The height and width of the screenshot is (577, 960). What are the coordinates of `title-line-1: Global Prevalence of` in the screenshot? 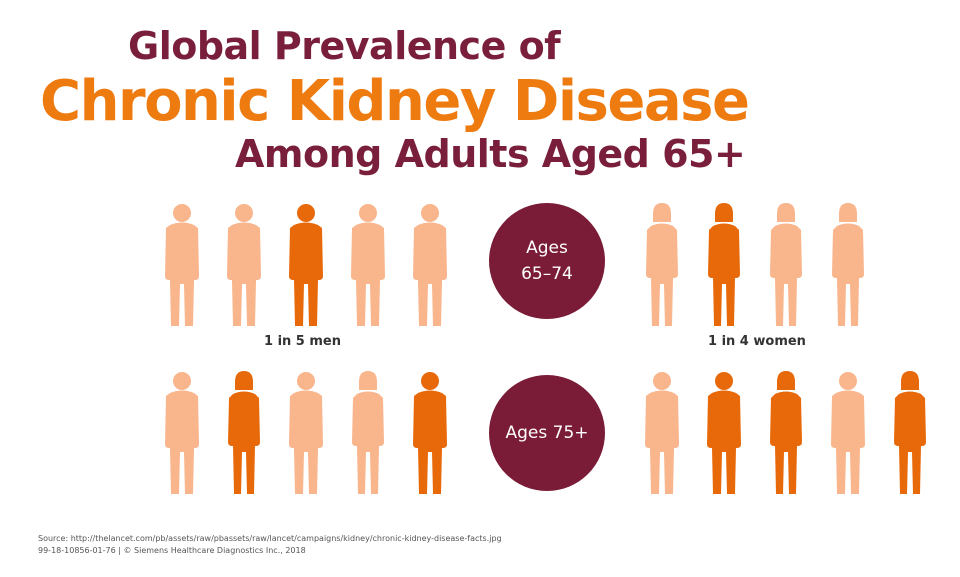 It's located at (344, 46).